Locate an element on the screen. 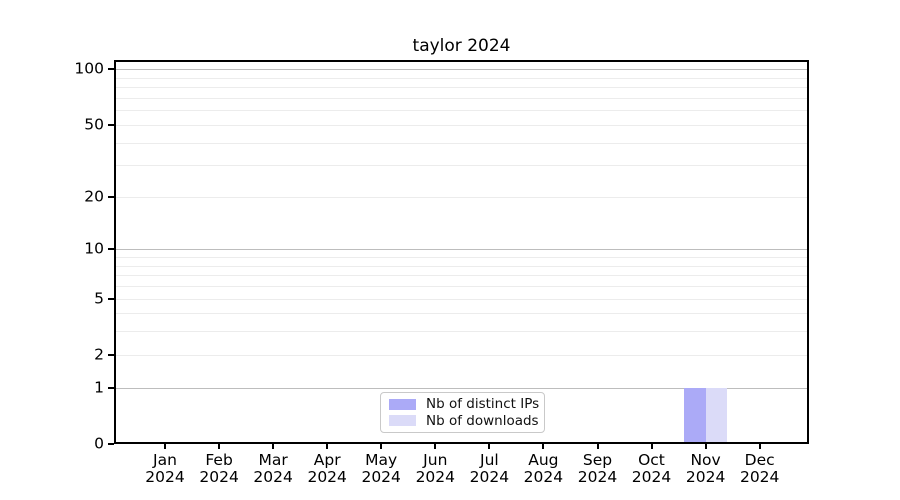 The width and height of the screenshot is (900, 500). x-tick-label: Oct 2024 is located at coordinates (651, 469).